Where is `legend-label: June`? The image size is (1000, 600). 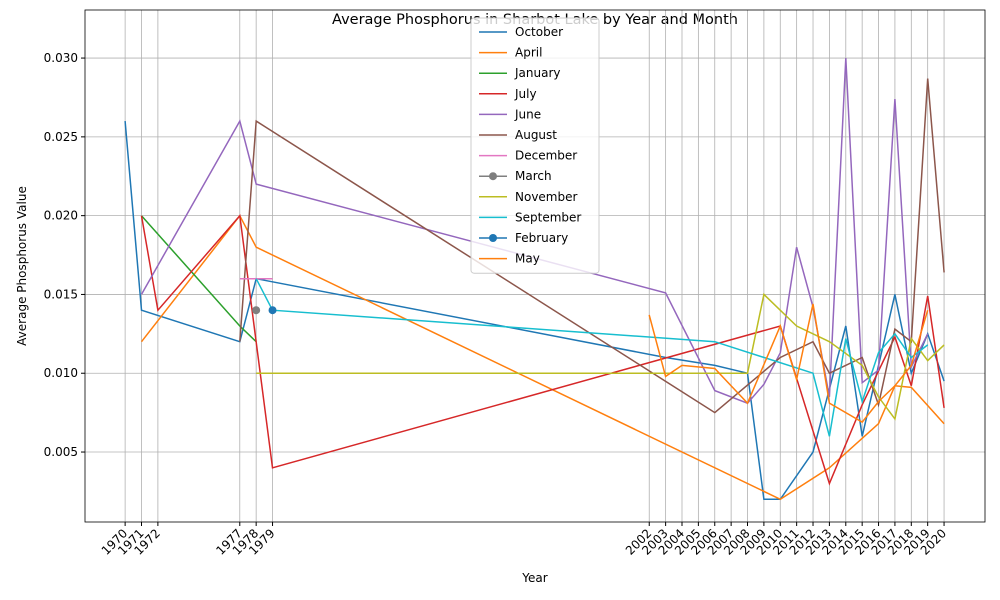 legend-label: June is located at coordinates (527, 114).